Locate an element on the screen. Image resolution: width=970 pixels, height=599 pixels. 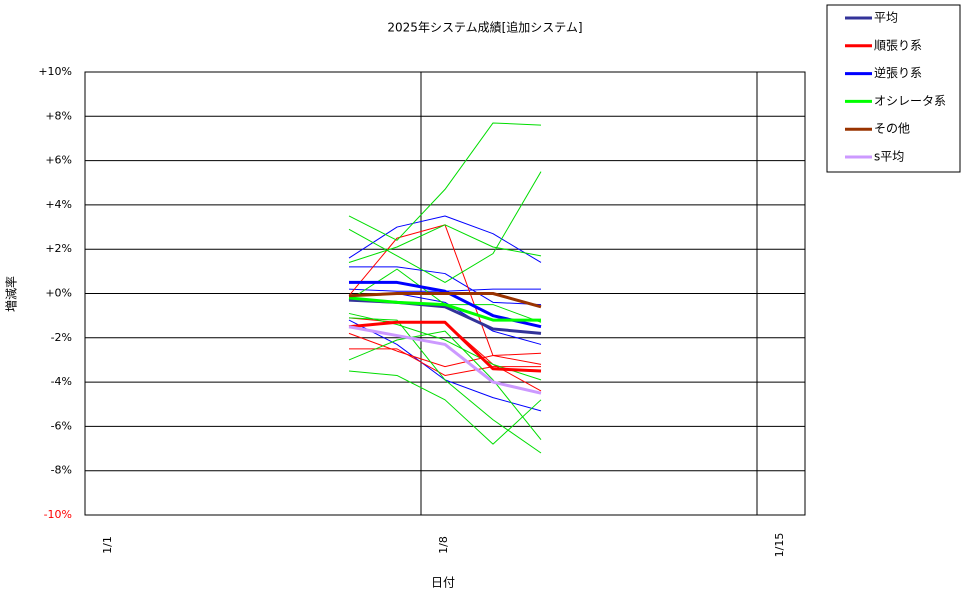
legend-label: s平均 is located at coordinates (889, 157).